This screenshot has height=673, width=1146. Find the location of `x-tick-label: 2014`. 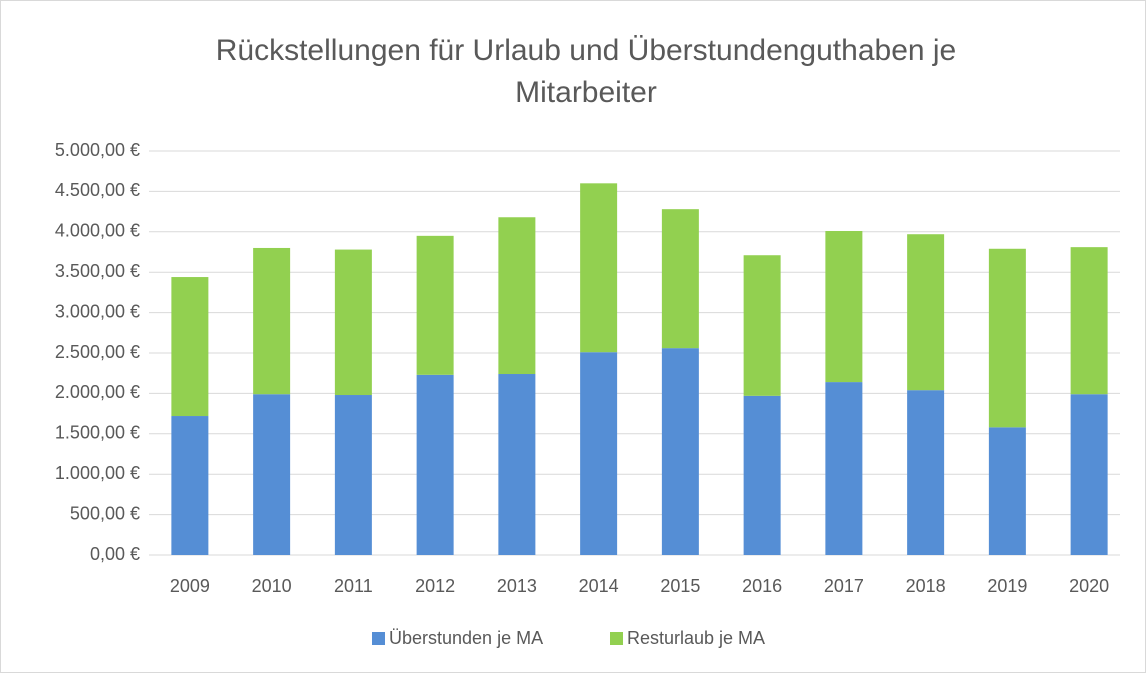

x-tick-label: 2014 is located at coordinates (599, 586).